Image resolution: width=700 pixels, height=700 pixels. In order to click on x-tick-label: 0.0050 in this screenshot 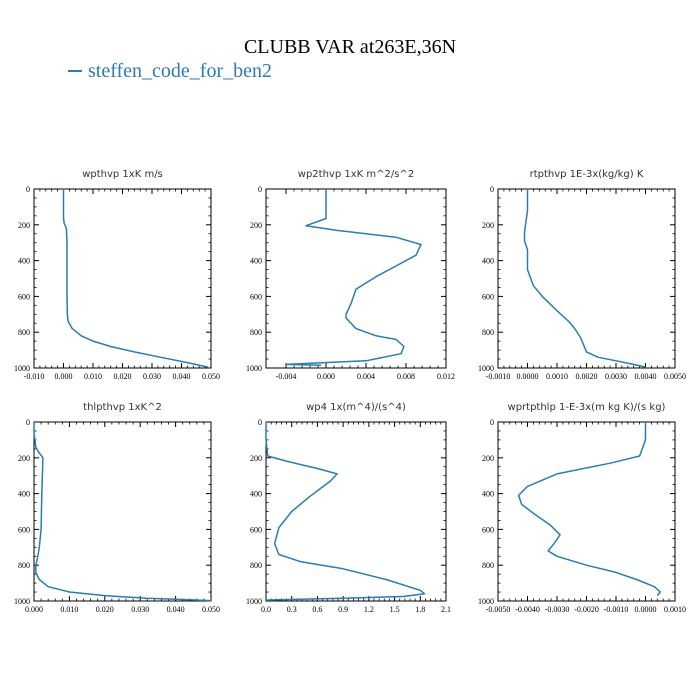, I will do `click(675, 376)`.